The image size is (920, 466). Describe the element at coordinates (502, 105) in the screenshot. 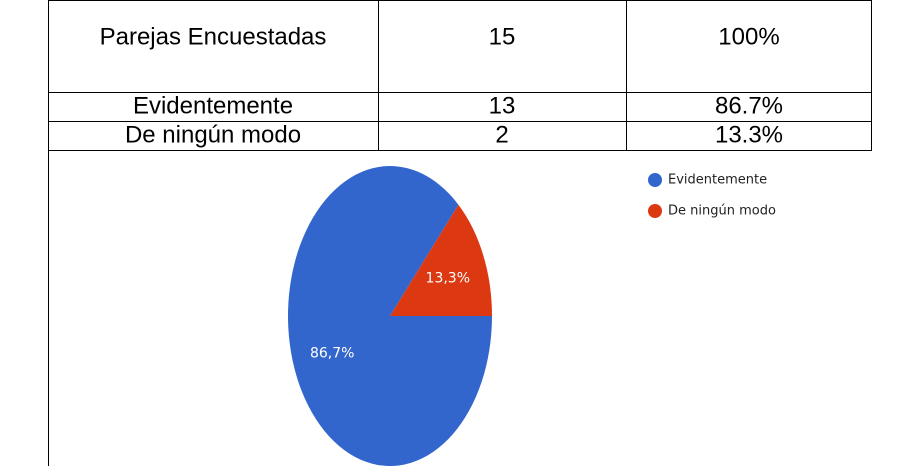

I see `table-cell: 13` at that location.